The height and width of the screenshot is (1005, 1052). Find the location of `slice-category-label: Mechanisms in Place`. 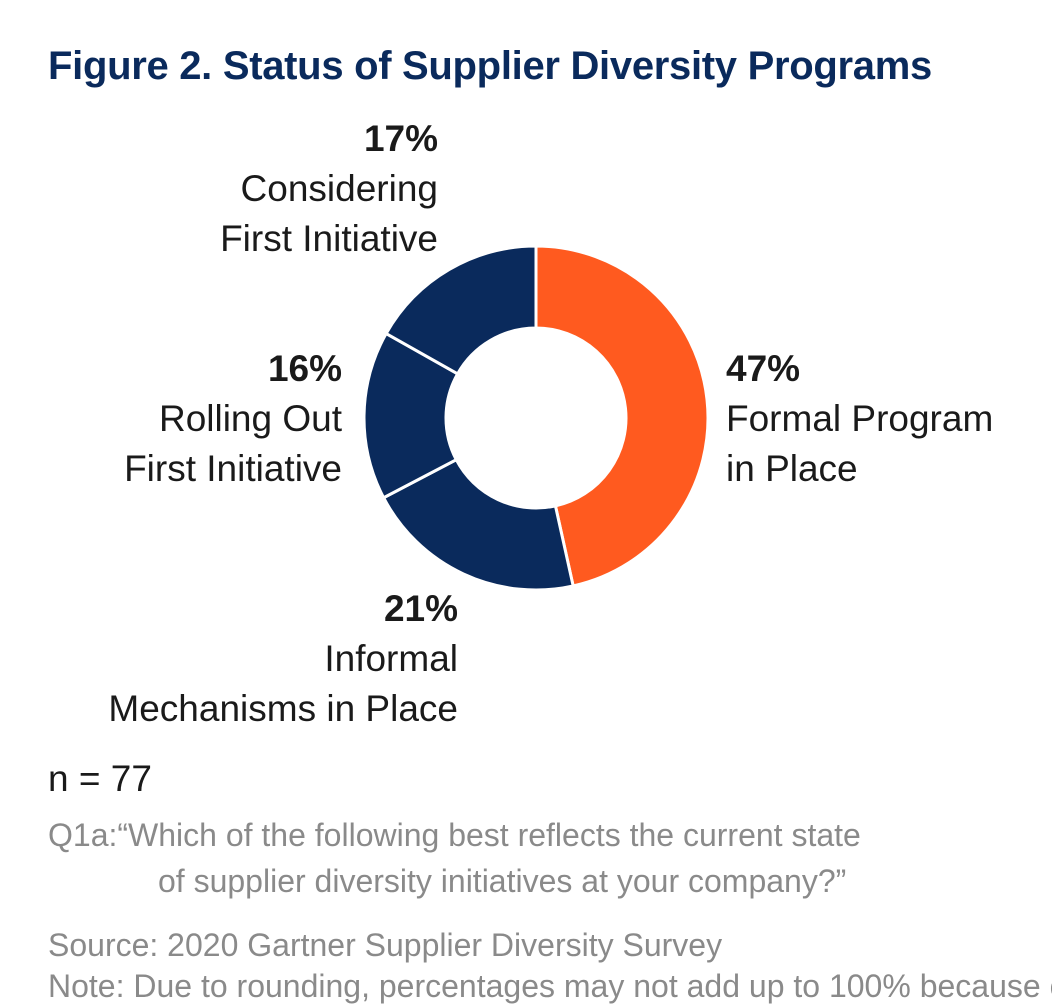

slice-category-label: Mechanisms in Place is located at coordinates (283, 708).